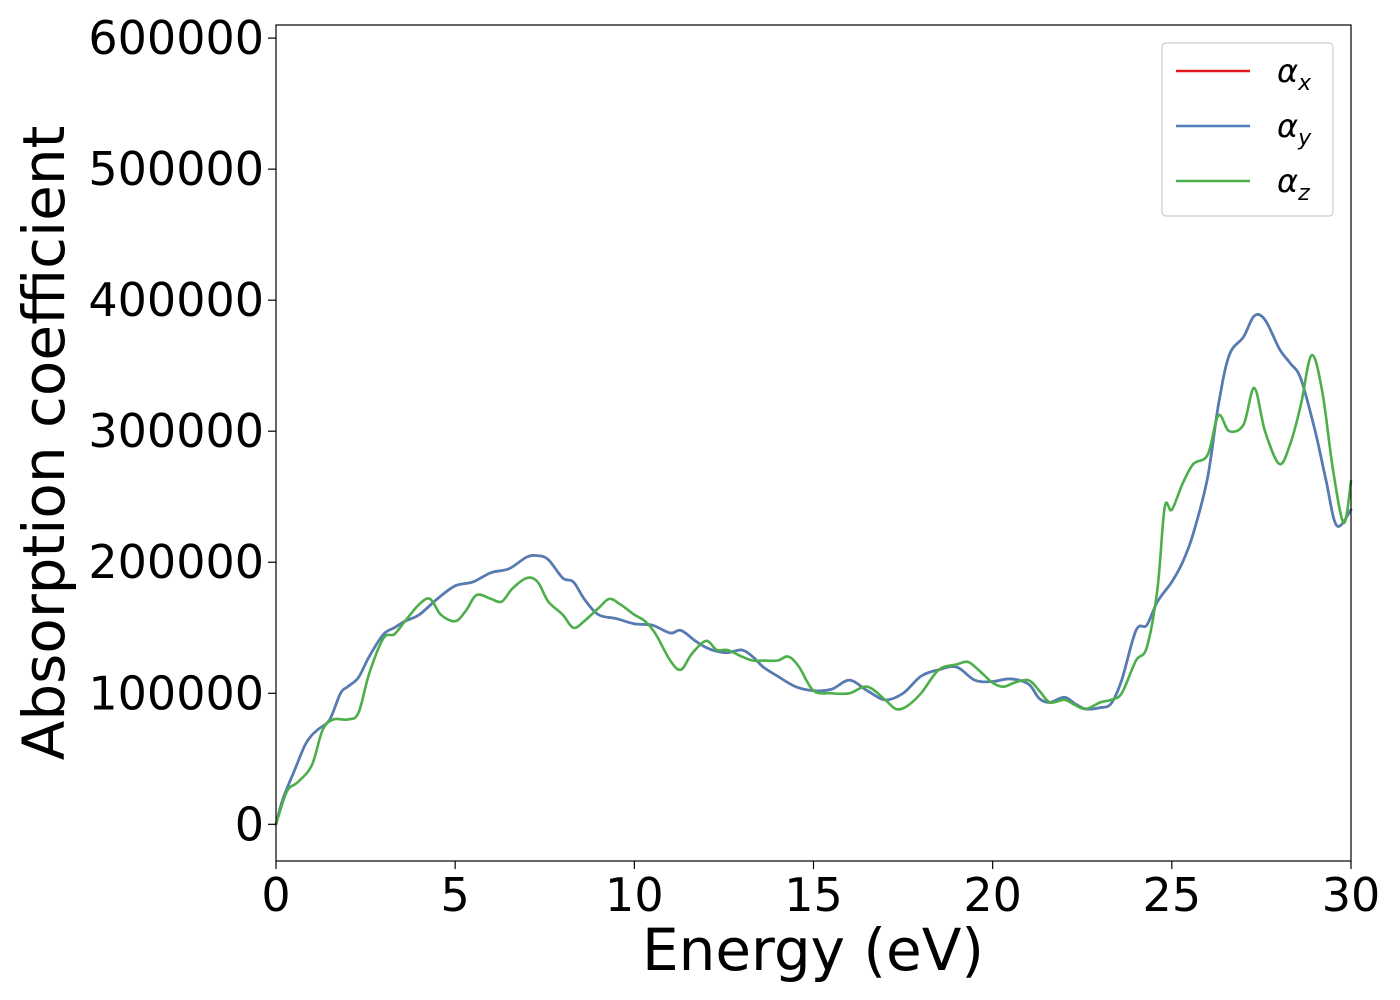  I want to click on legend-box, so click(1247, 129).